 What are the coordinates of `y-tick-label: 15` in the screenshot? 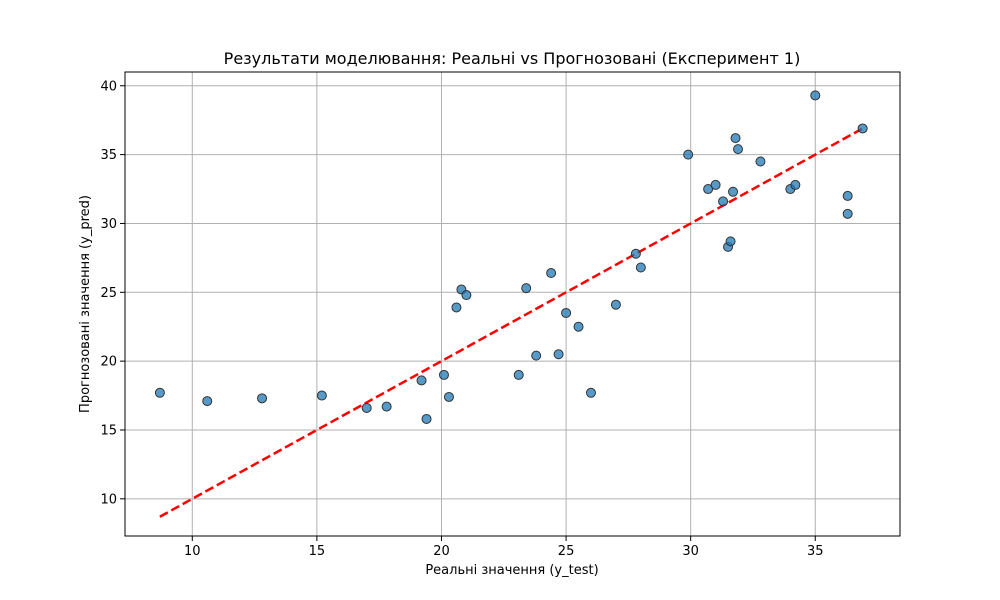 It's located at (108, 430).